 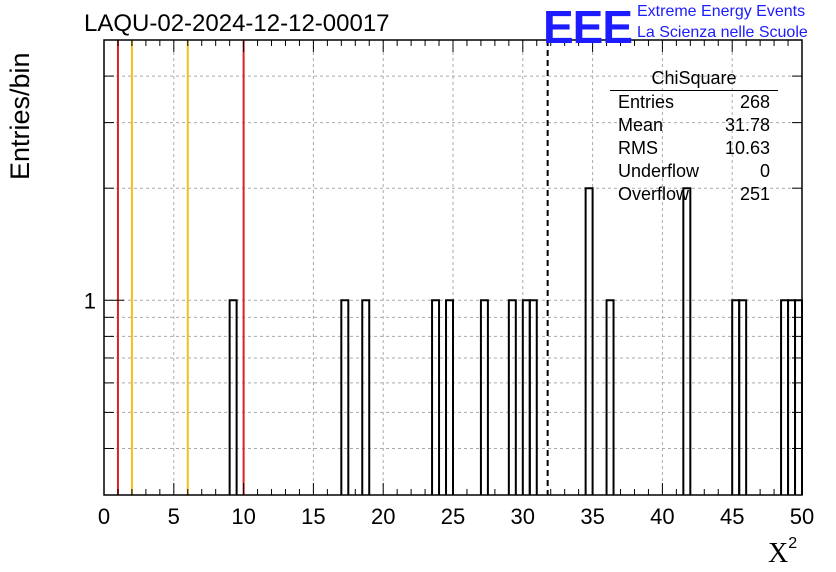 I want to click on stats-value: 268, so click(x=754, y=102).